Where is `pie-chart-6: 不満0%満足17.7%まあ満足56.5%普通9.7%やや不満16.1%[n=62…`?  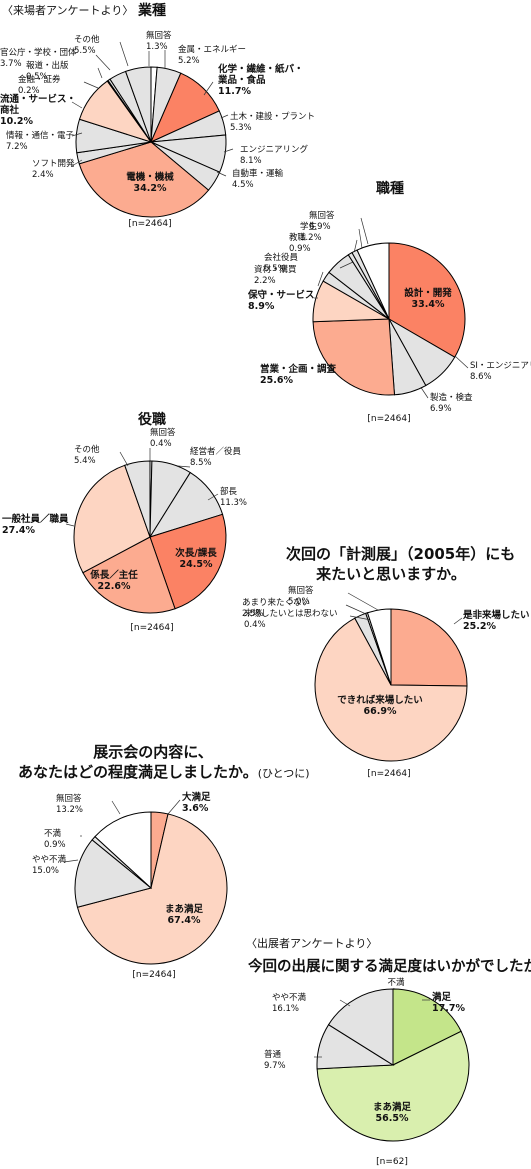 pie-chart-6: 不満0%満足17.7%まあ満足56.5%普通9.7%やや不満16.1%[n=62… is located at coordinates (367, 1072).